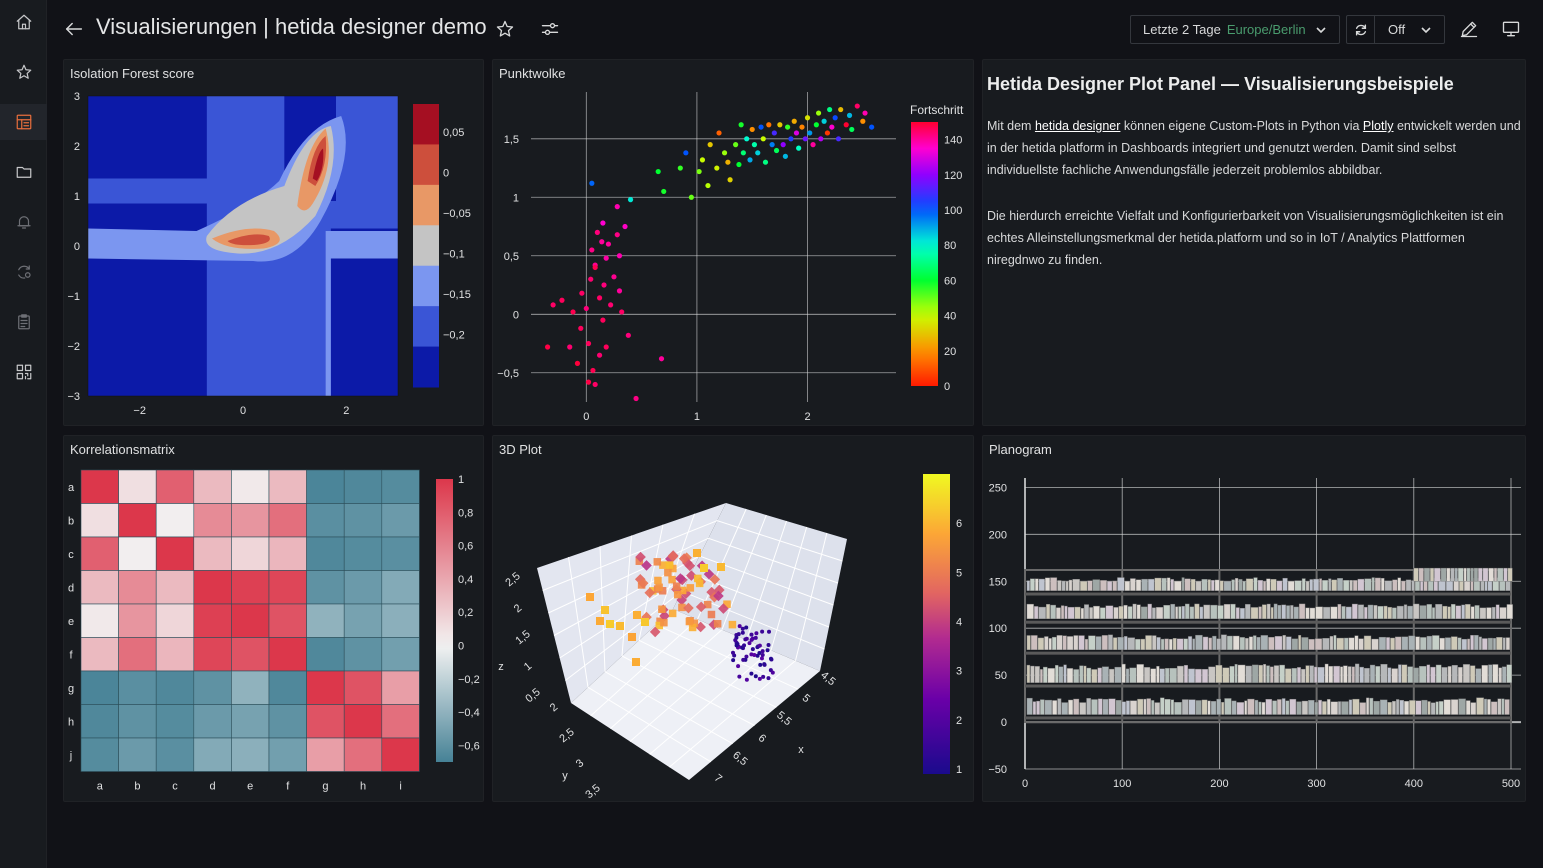  I want to click on x-tick-label: i, so click(400, 787).